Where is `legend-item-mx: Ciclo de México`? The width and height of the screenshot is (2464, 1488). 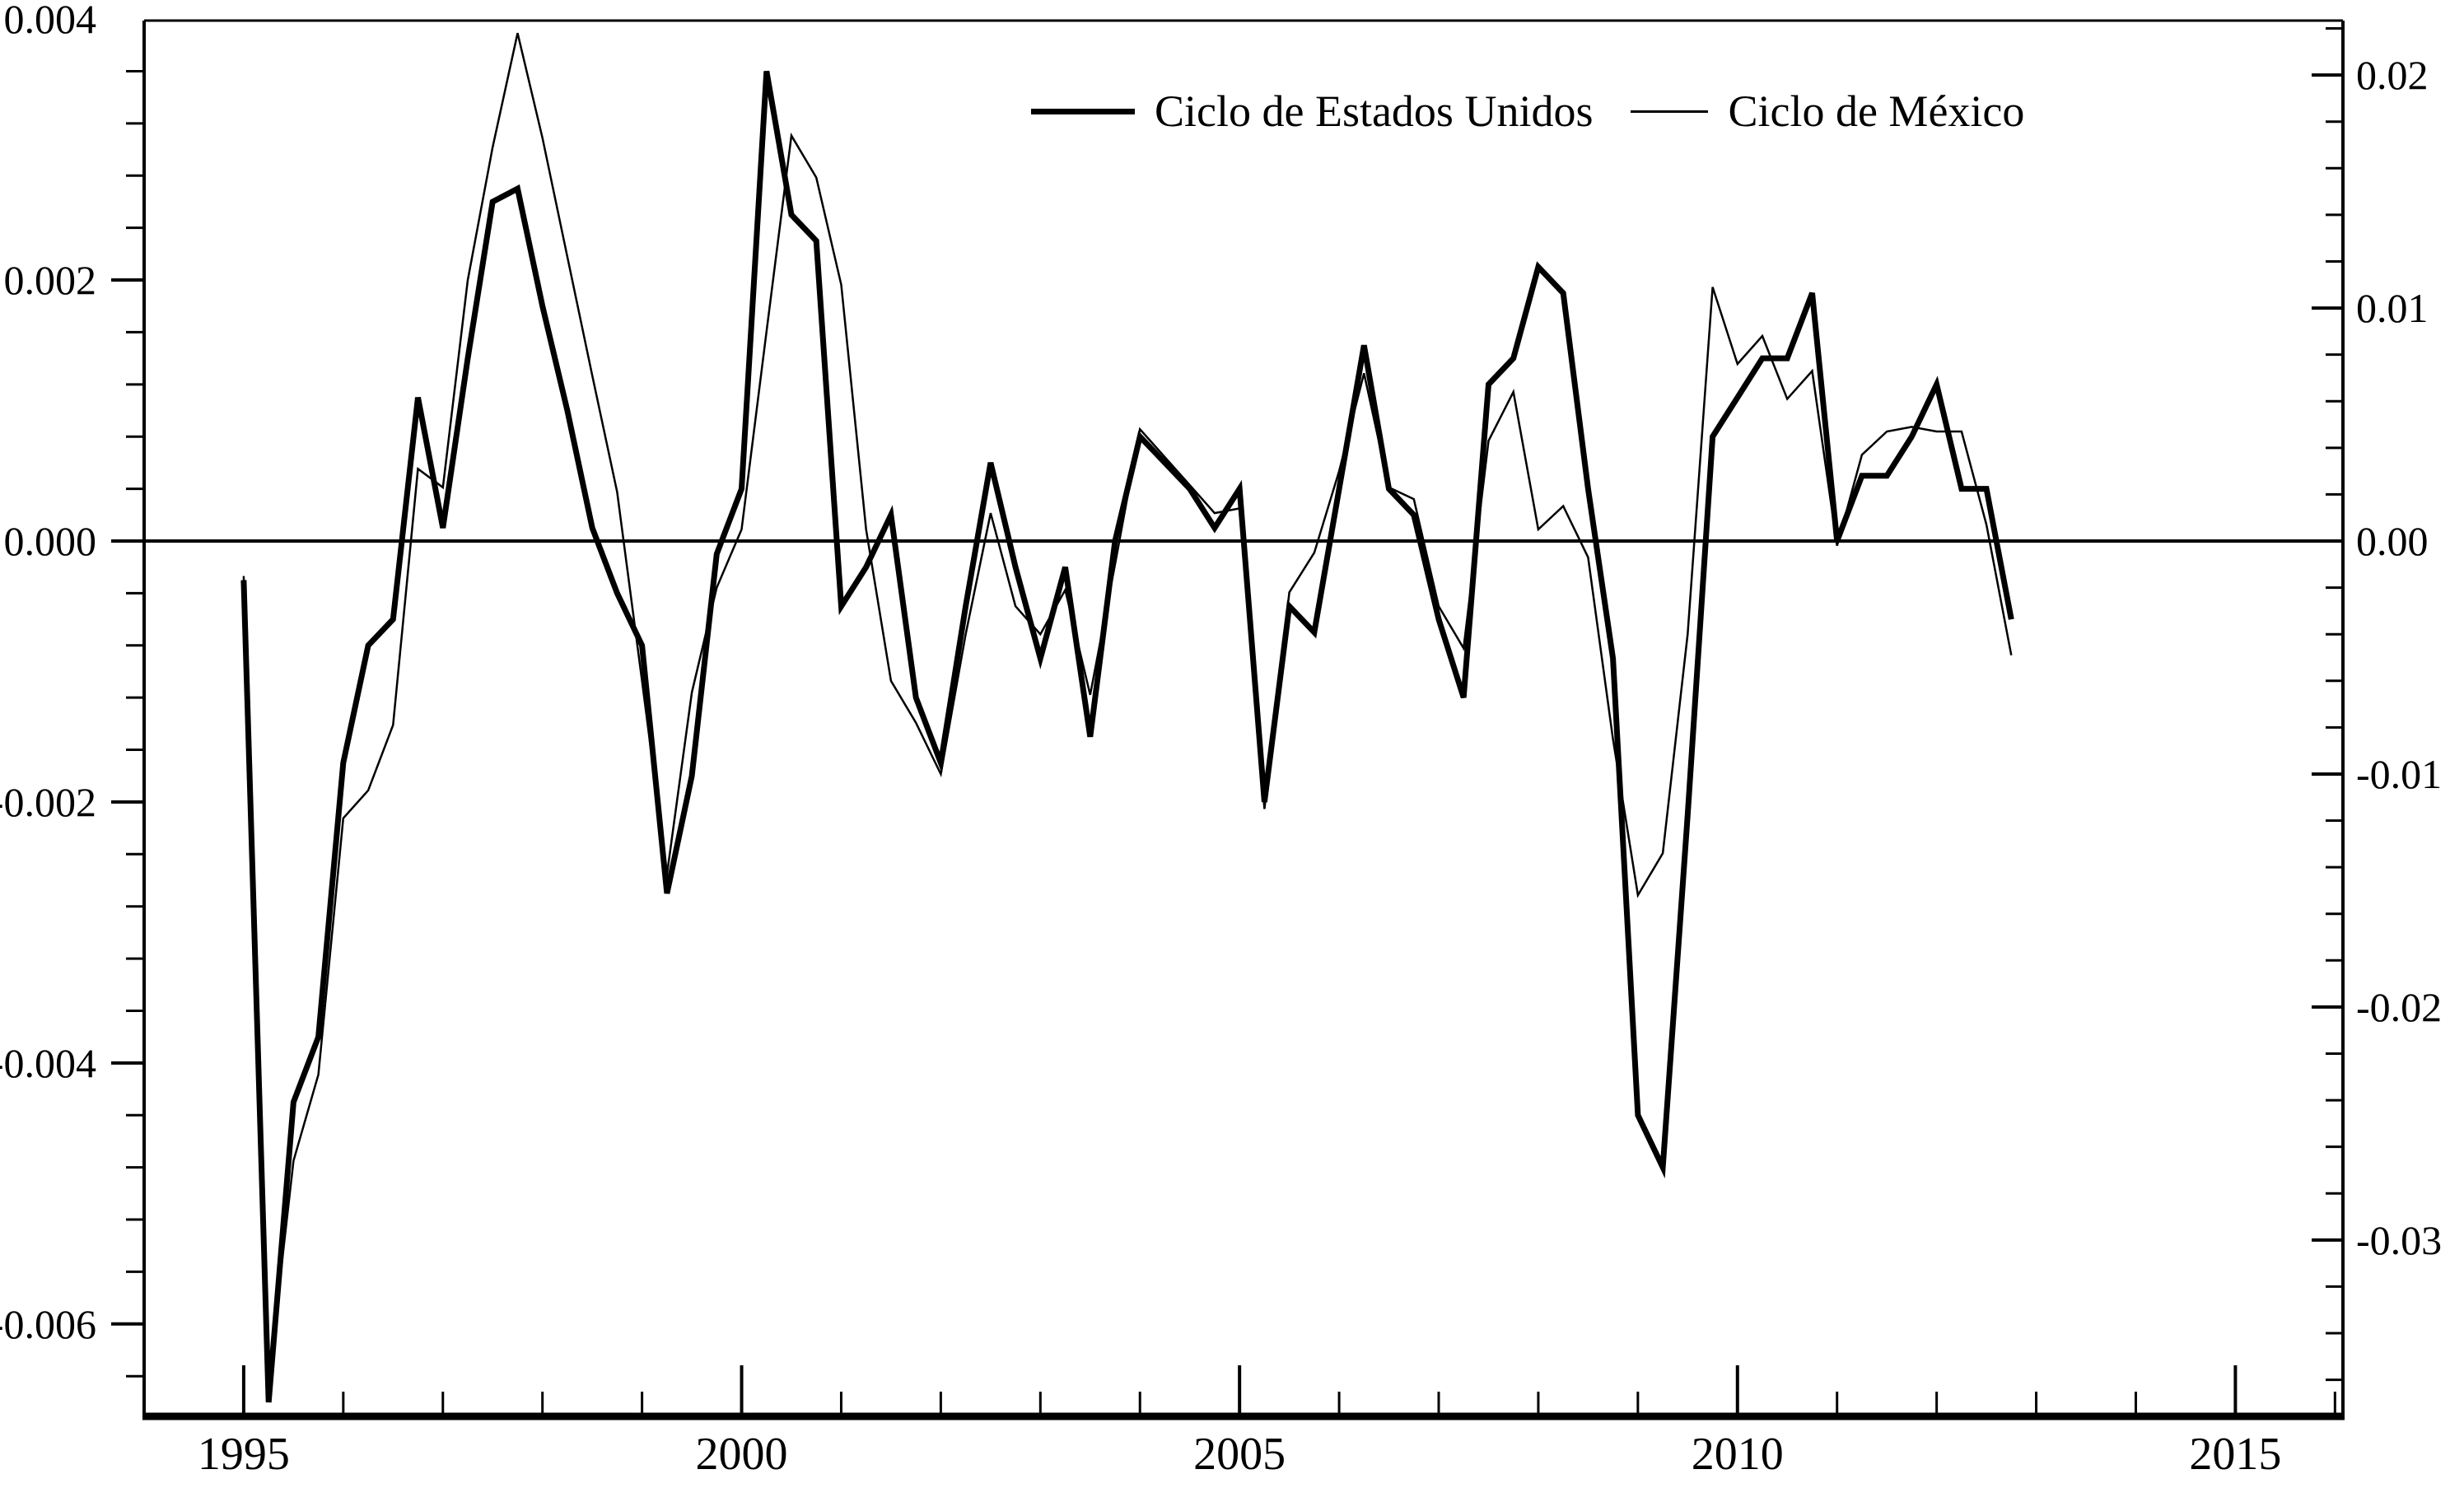
legend-item-mx: Ciclo de México is located at coordinates (1827, 111).